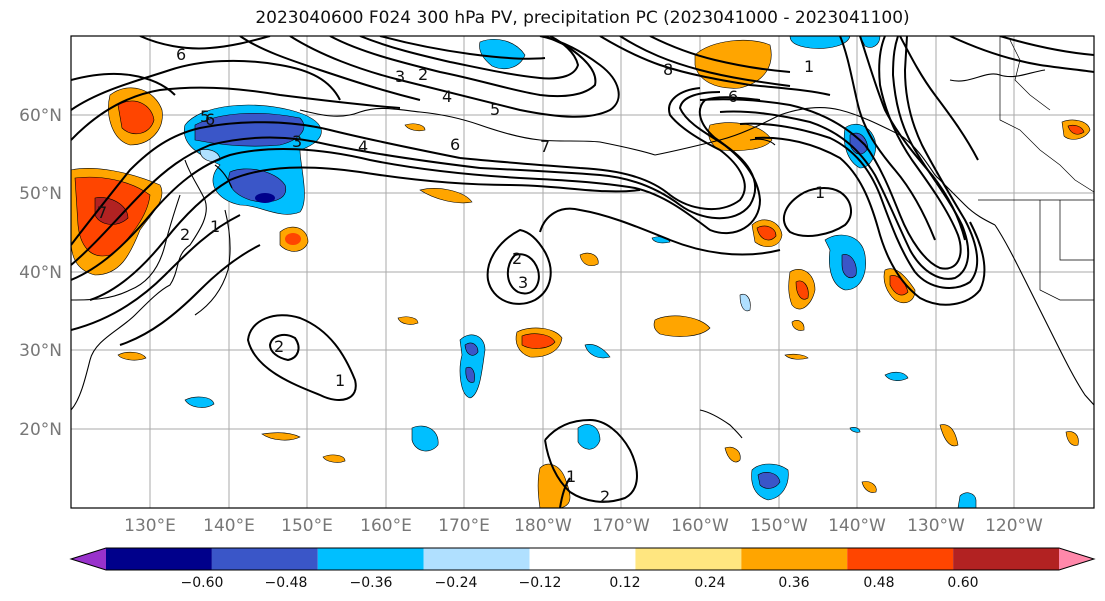 This screenshot has width=1105, height=601. Describe the element at coordinates (793, 583) in the screenshot. I see `colorbar-tick-label: 0.36` at that location.